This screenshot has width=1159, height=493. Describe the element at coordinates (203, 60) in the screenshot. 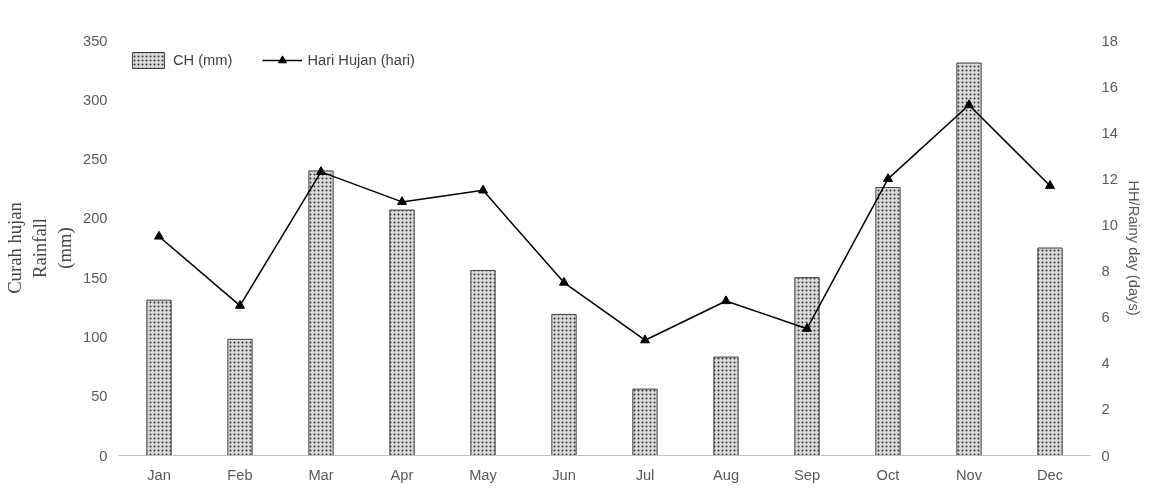

I see `legend-label: CH (mm)` at that location.